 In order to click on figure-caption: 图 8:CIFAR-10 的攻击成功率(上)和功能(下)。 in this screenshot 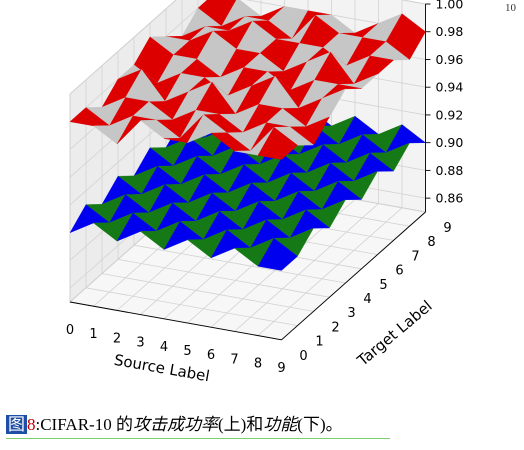, I will do `click(198, 424)`.